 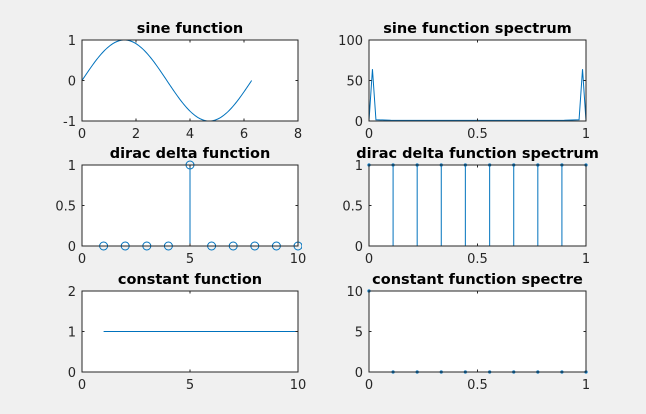 I want to click on constant-xtick-label: 5, so click(x=190, y=385).